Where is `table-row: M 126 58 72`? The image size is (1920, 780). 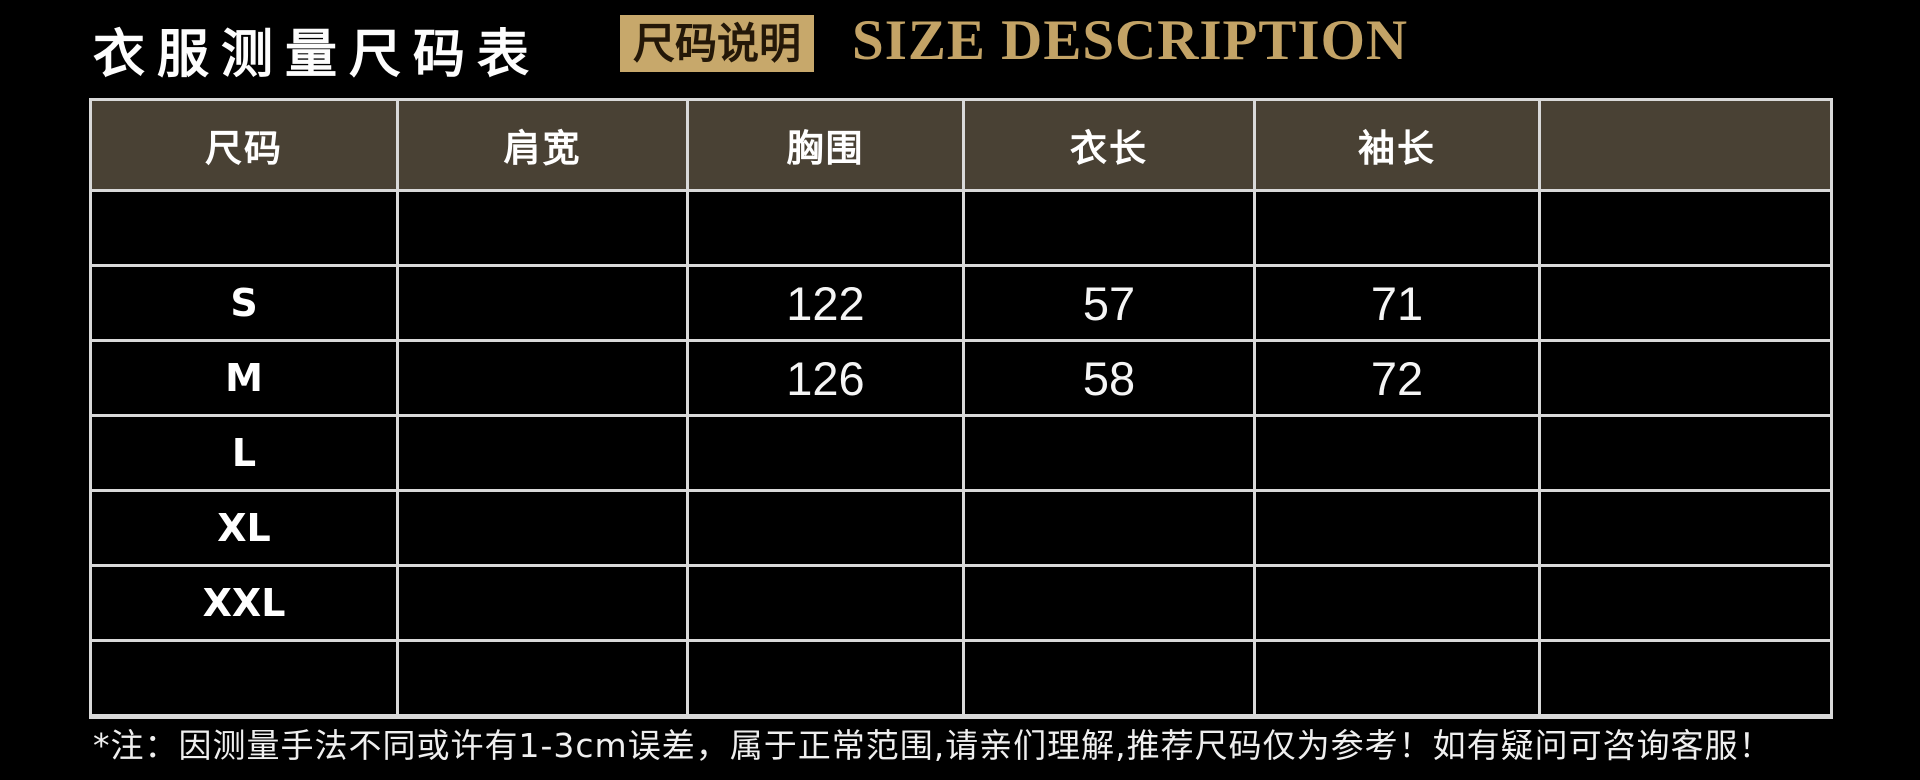
table-row: M 126 58 72 is located at coordinates (961, 378).